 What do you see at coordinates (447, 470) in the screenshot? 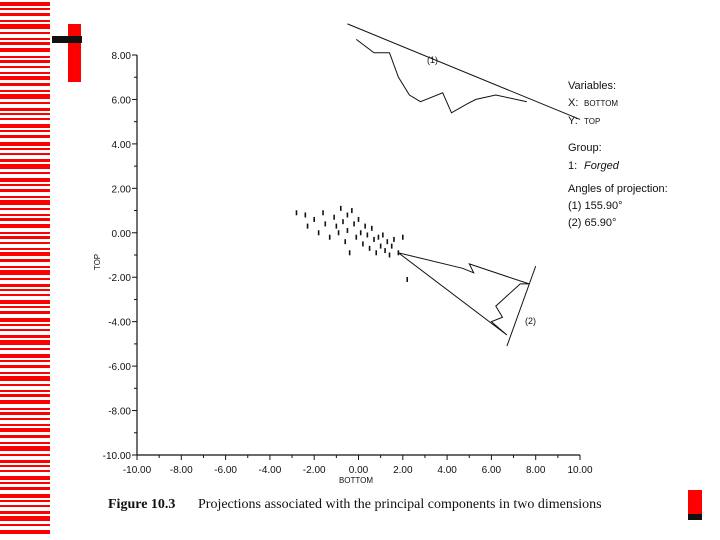
I see `x-tick-label: 4.00` at bounding box center [447, 470].